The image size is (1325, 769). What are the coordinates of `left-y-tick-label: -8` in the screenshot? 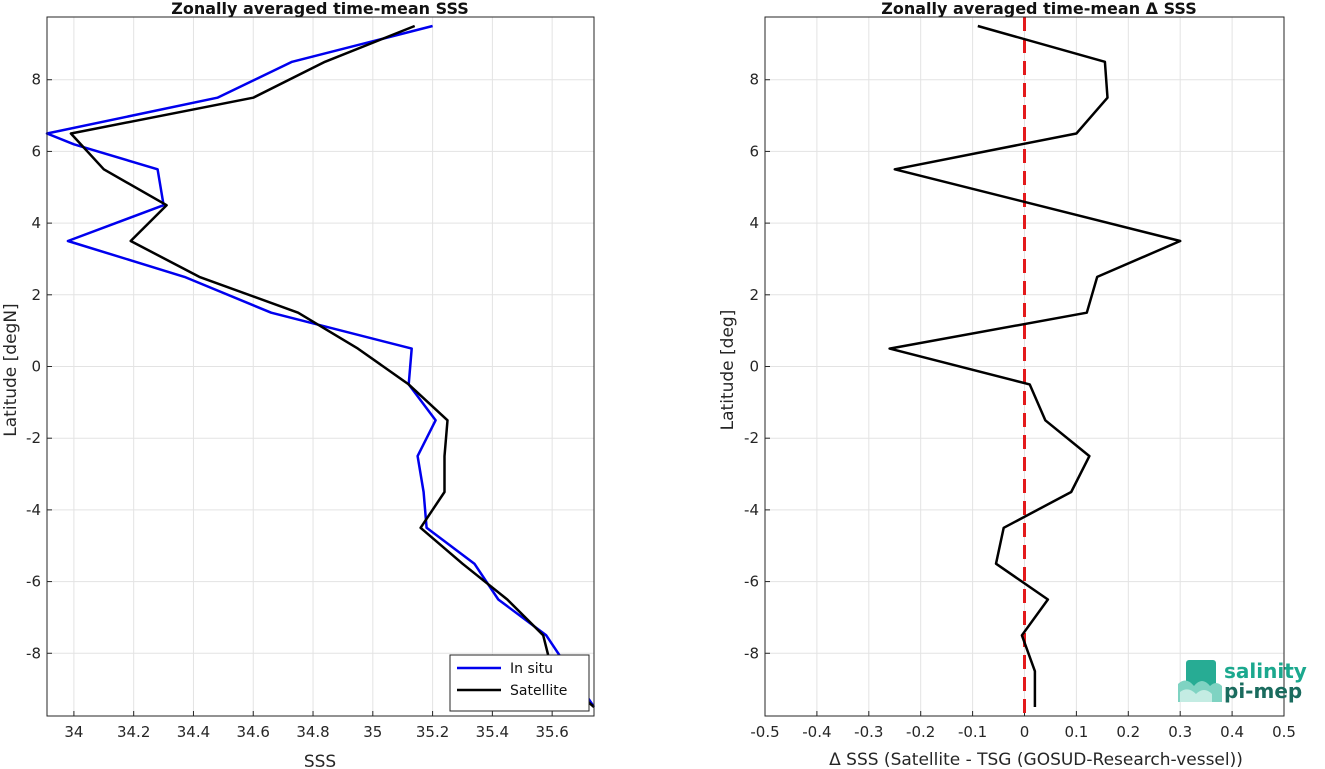 It's located at (33, 653).